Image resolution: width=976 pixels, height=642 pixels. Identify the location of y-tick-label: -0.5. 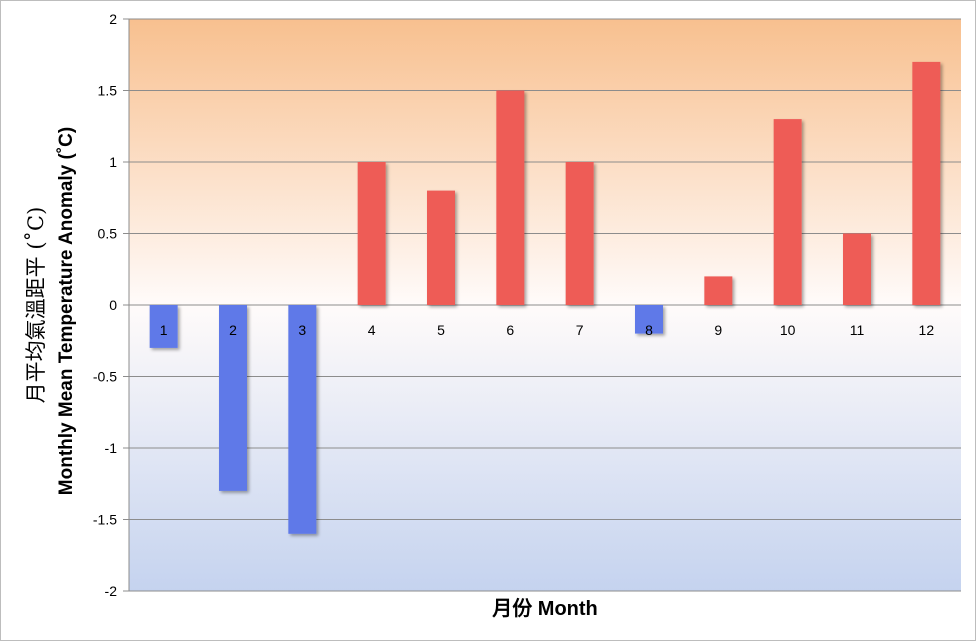
(105, 377).